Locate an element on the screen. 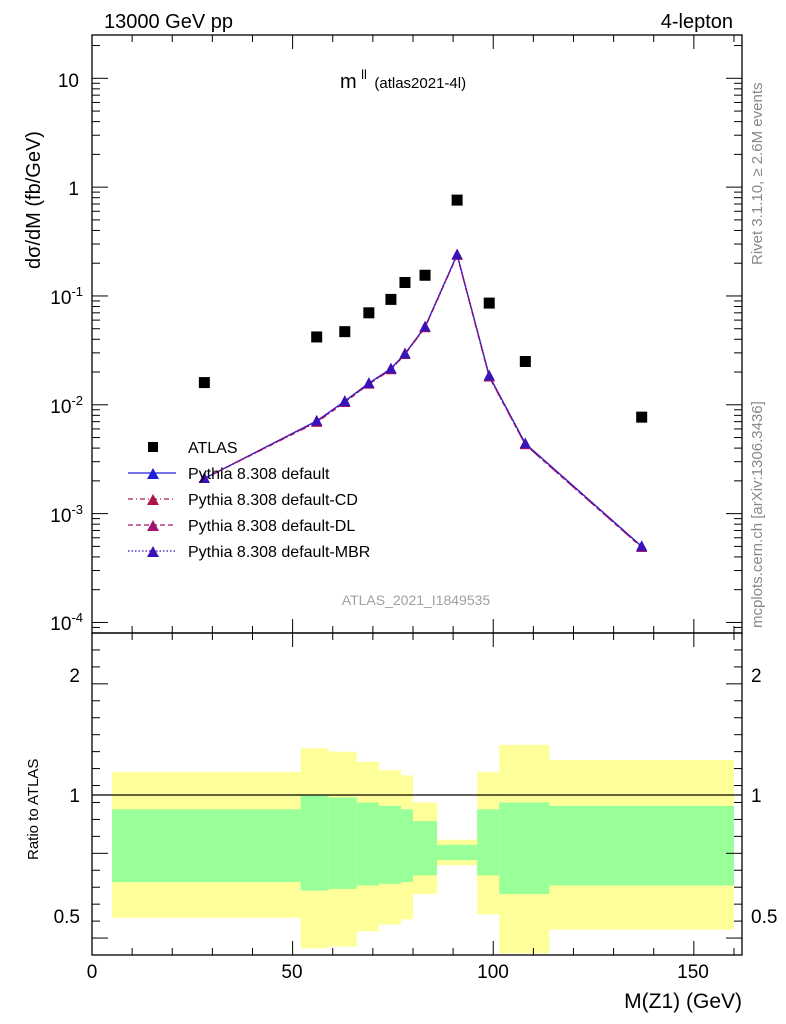  plot-title-main: m is located at coordinates (348, 82).